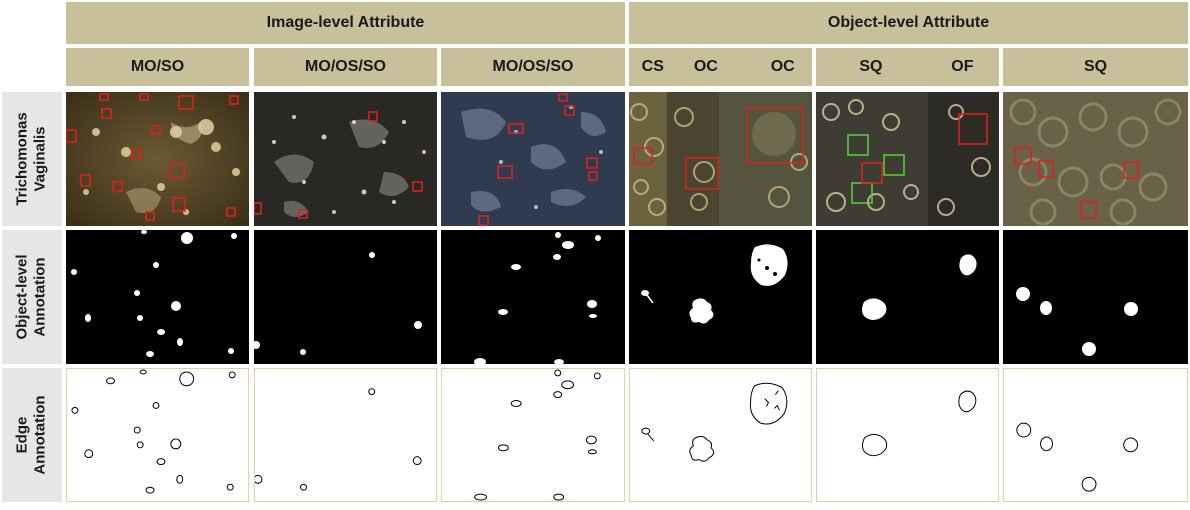 This screenshot has height=510, width=1190. I want to click on row-label-edge: Edge Annotation, so click(32, 435).